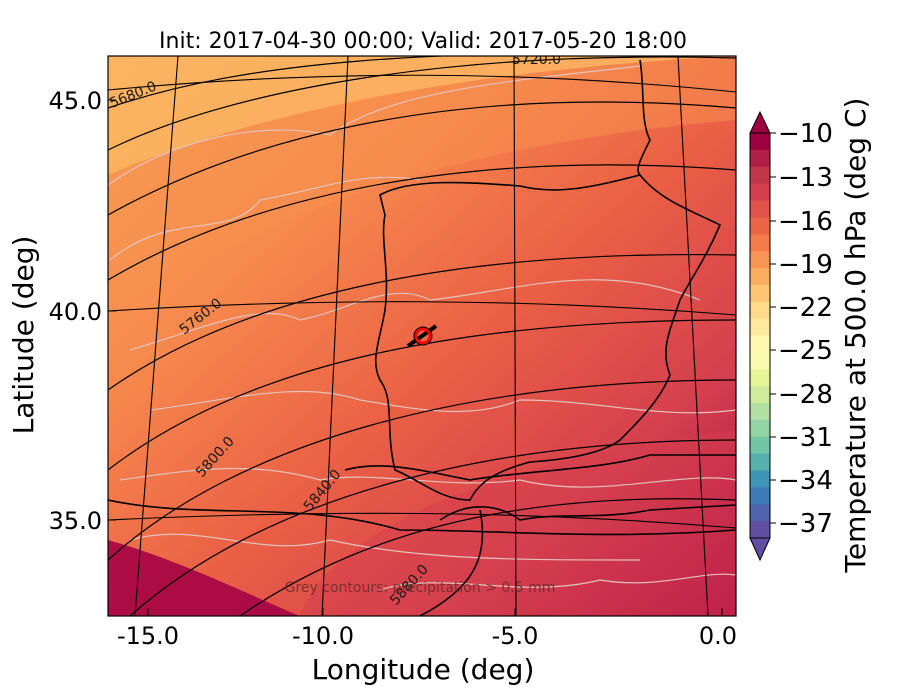 The image size is (900, 700). What do you see at coordinates (805, 395) in the screenshot?
I see `colorbar-tick-label: −28` at bounding box center [805, 395].